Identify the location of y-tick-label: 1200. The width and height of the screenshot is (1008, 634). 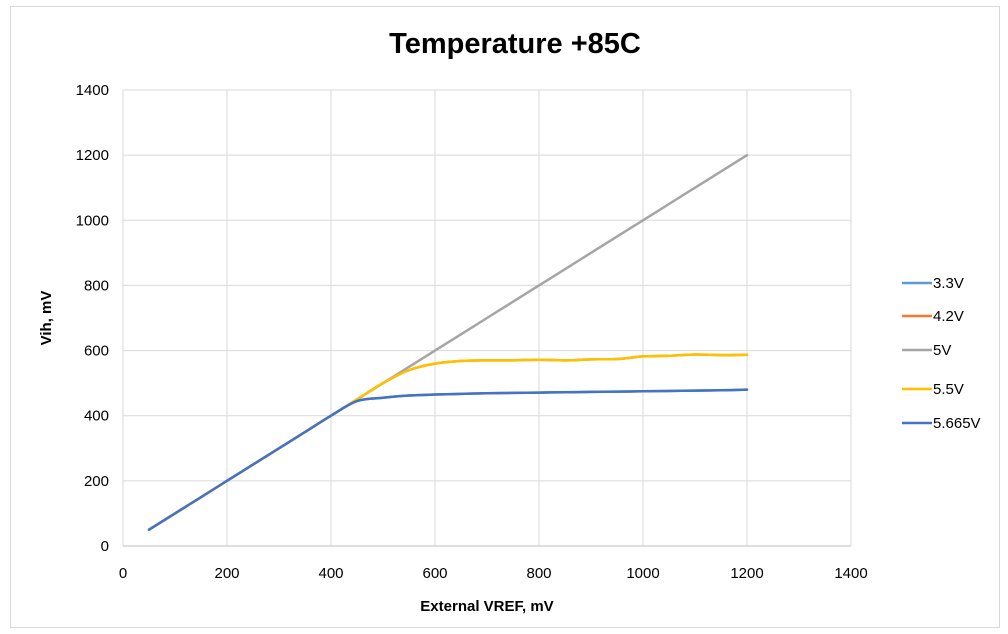
(92, 155).